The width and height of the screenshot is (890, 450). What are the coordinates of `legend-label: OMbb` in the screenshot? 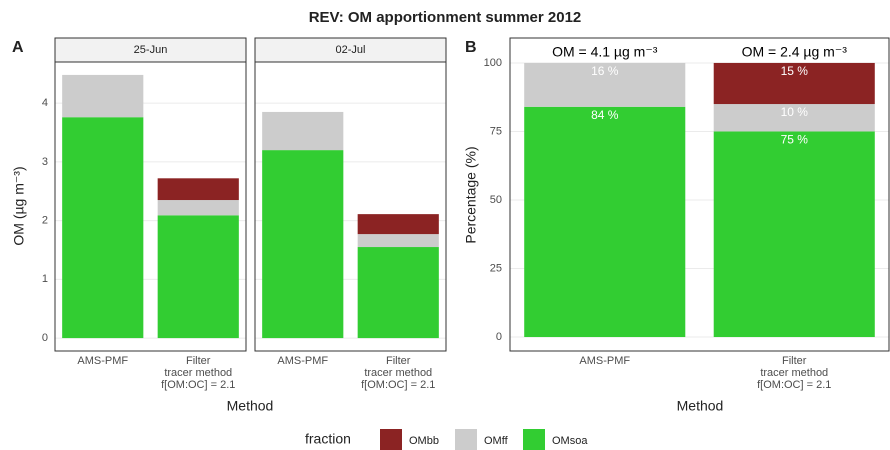 It's located at (424, 441).